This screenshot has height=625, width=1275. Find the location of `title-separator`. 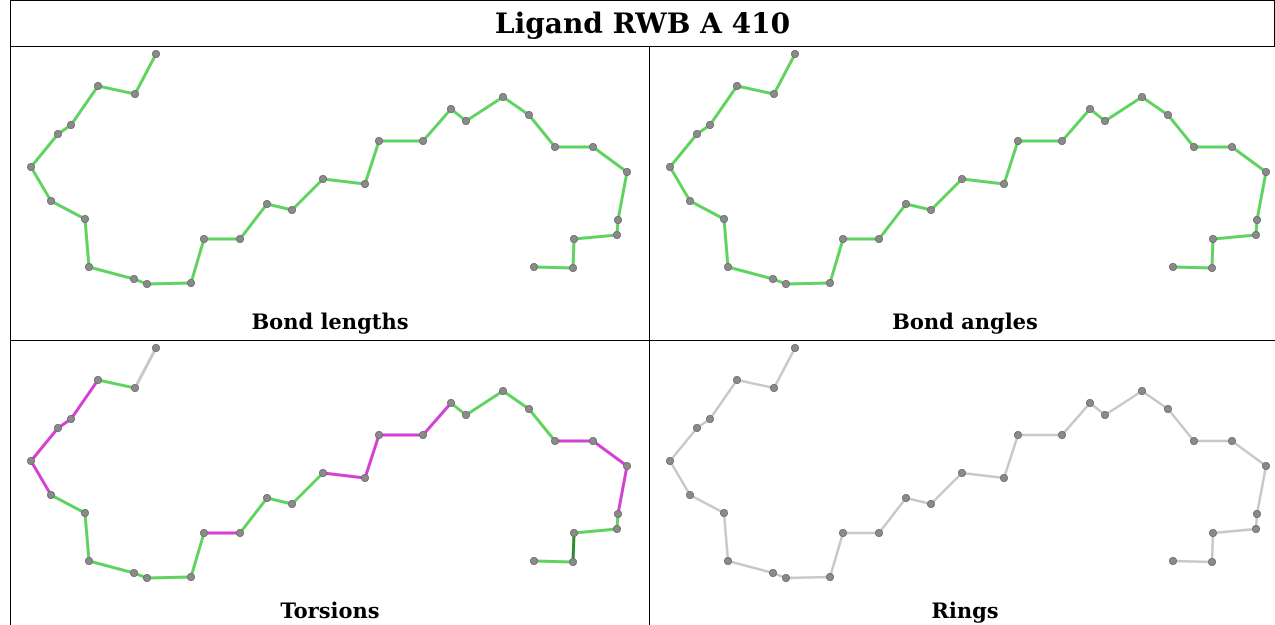

title-separator is located at coordinates (642, 46).